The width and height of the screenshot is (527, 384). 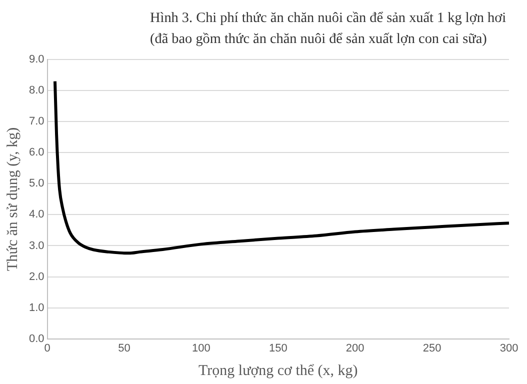 I want to click on x-tick-label: 50, so click(x=124, y=348).